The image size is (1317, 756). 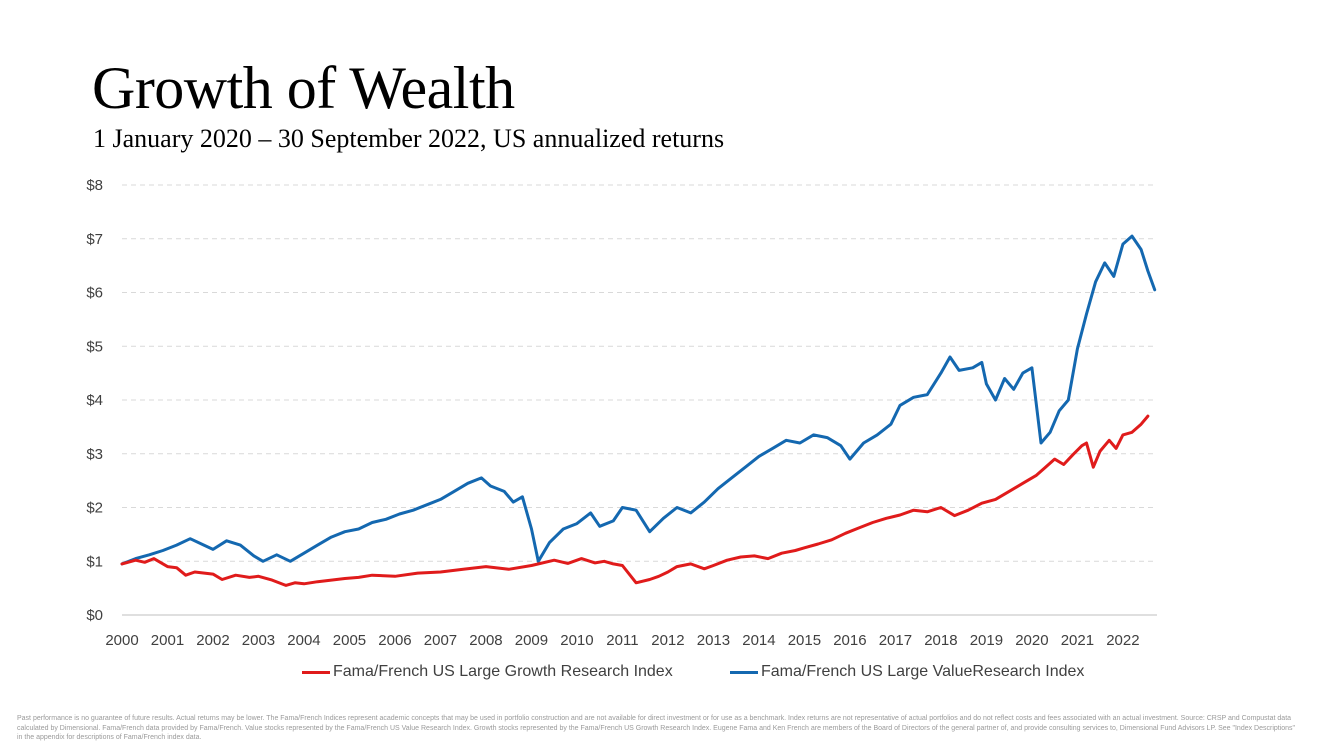 I want to click on x-tick-label: 2022, so click(x=1122, y=640).